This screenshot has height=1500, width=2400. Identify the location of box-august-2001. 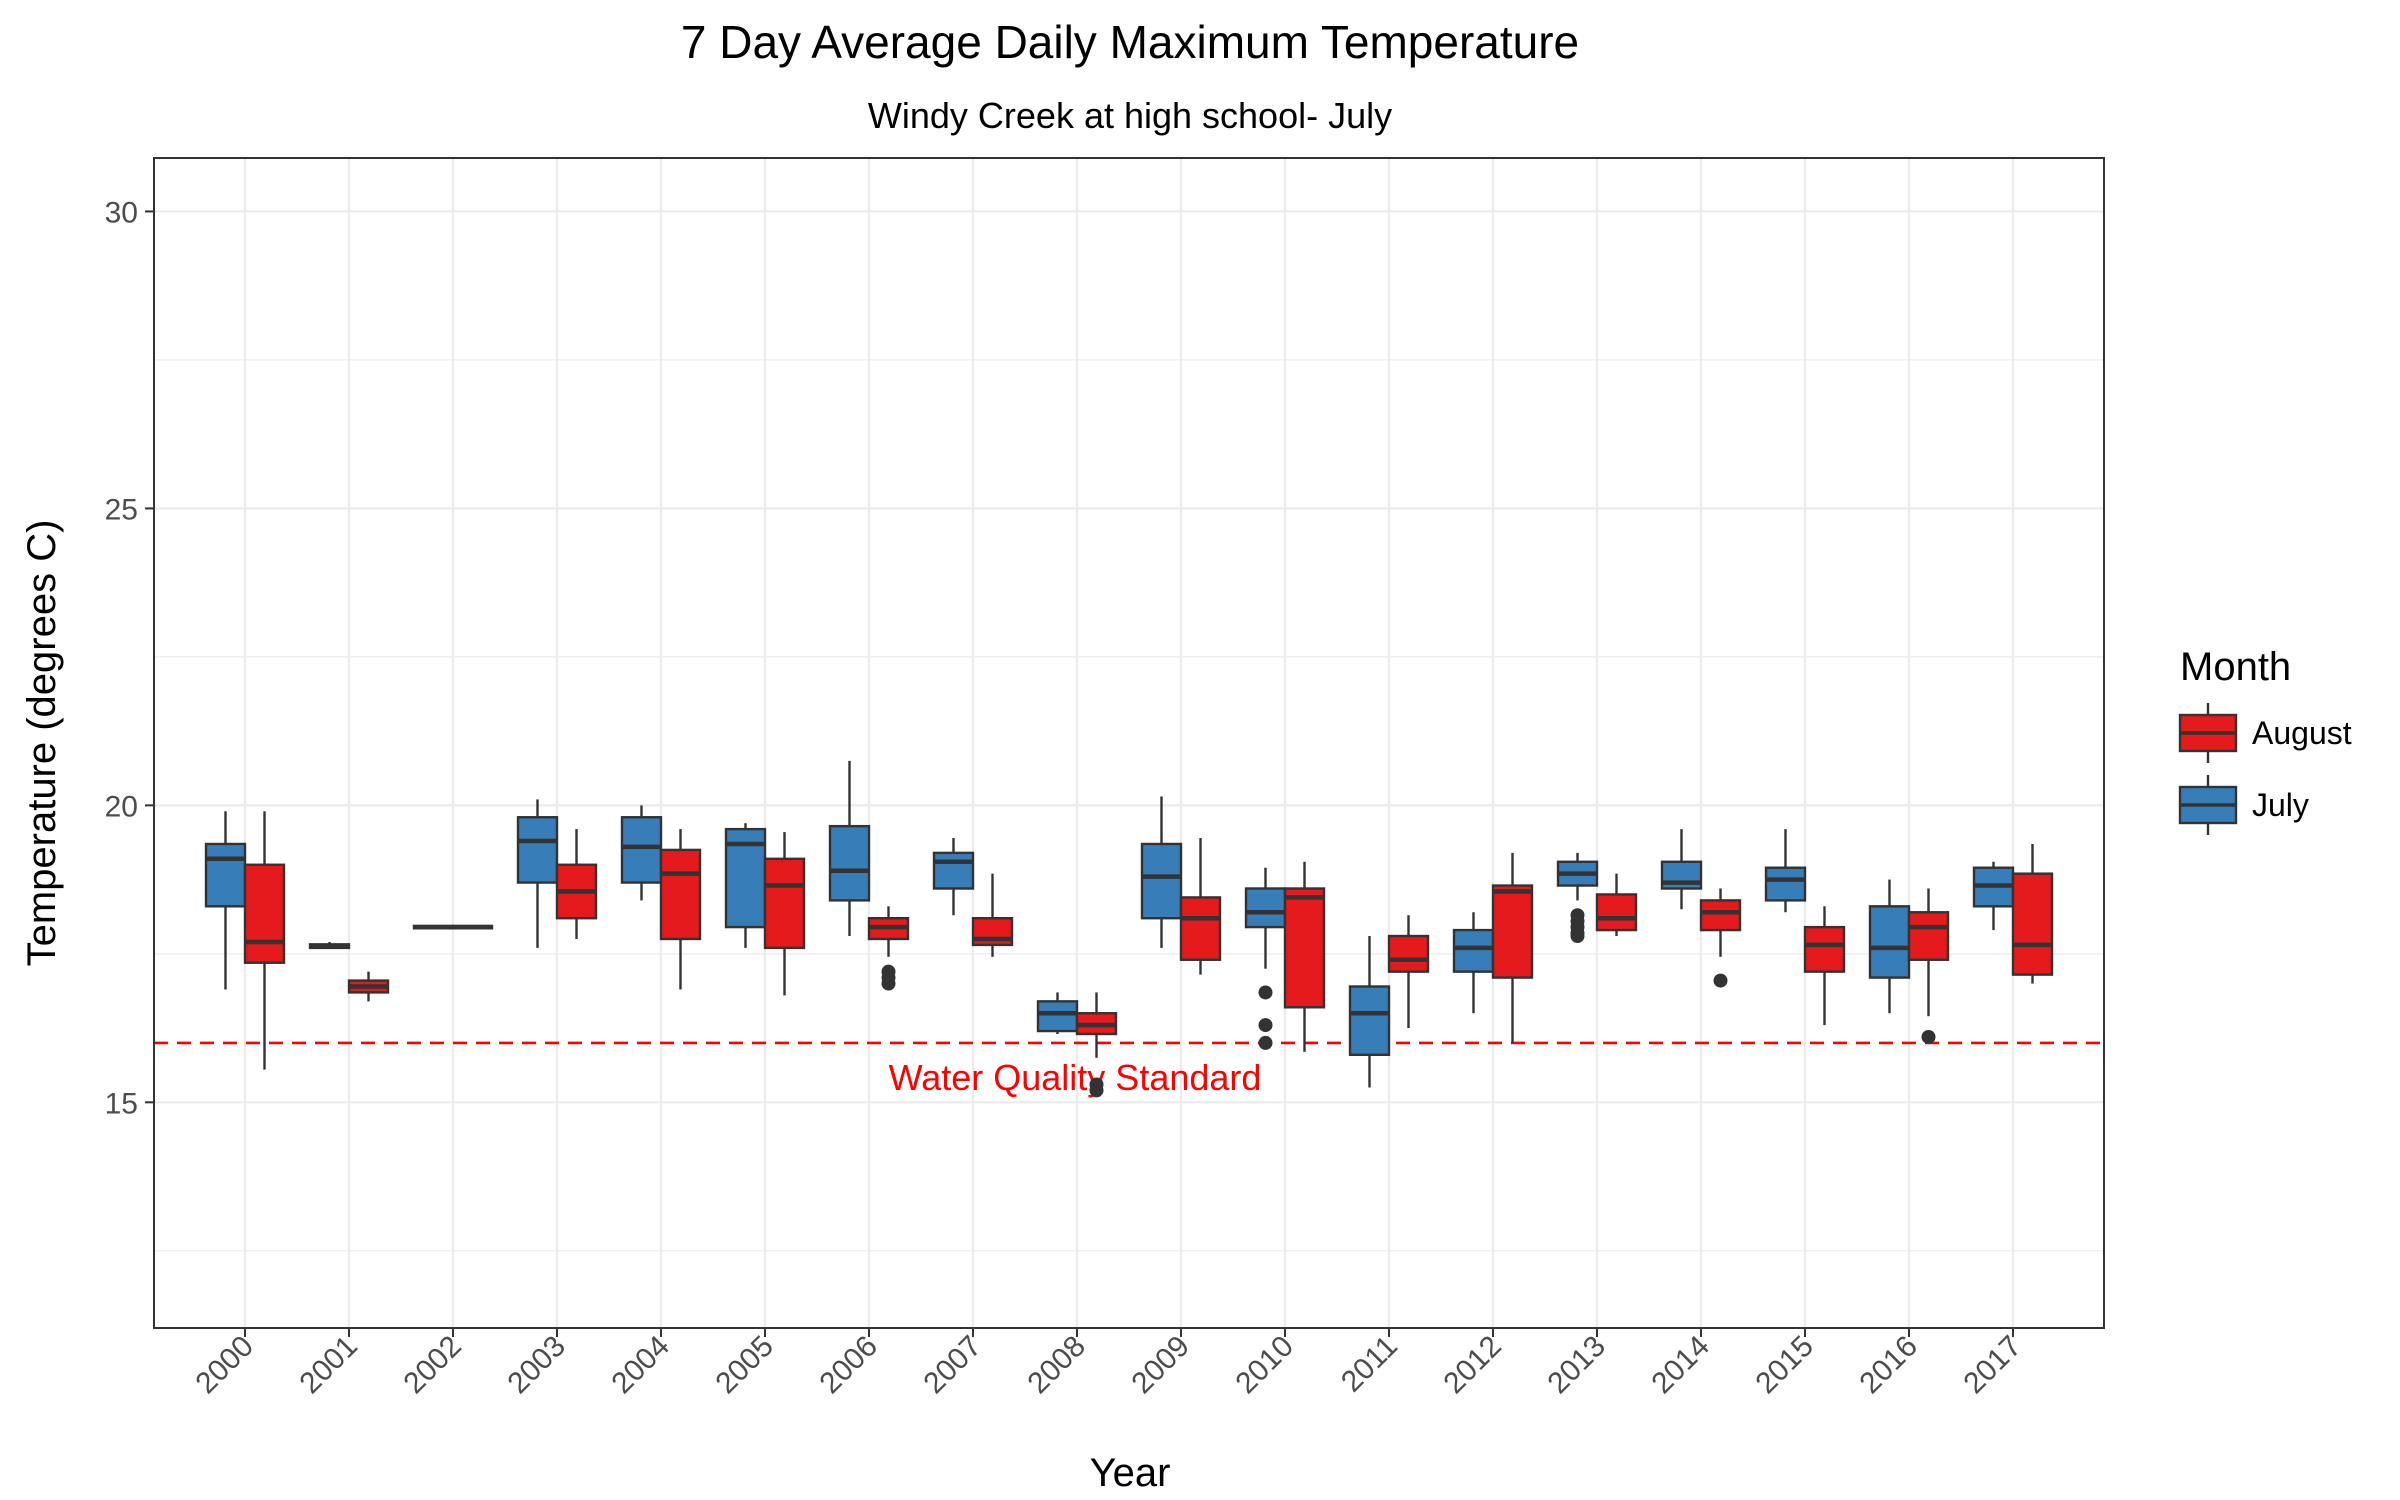
(368, 986).